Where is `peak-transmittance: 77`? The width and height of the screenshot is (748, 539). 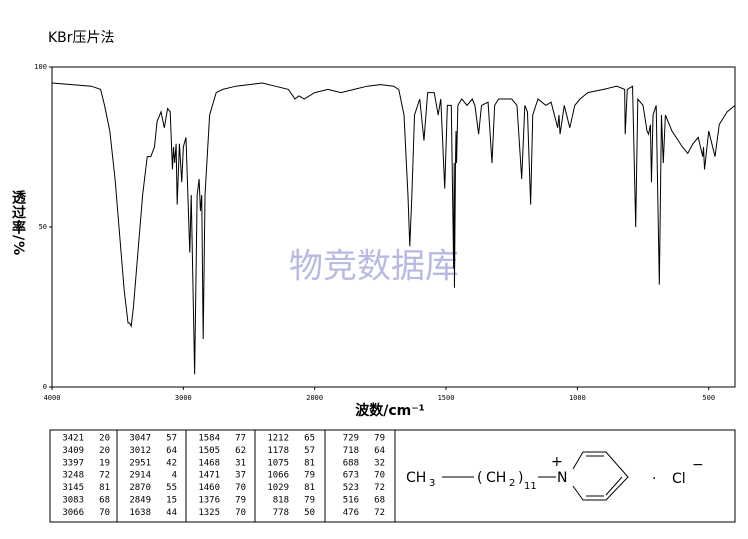 peak-transmittance: 77 is located at coordinates (240, 439).